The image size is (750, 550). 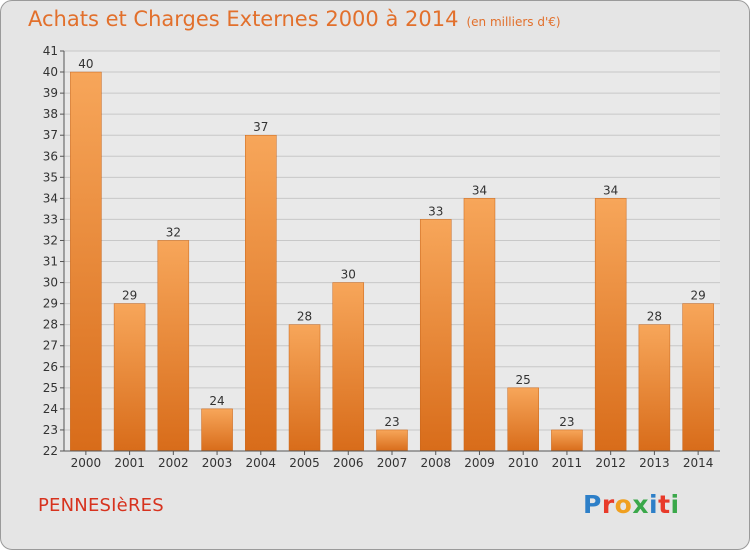 What do you see at coordinates (50, 51) in the screenshot?
I see `y-tick-label: 41` at bounding box center [50, 51].